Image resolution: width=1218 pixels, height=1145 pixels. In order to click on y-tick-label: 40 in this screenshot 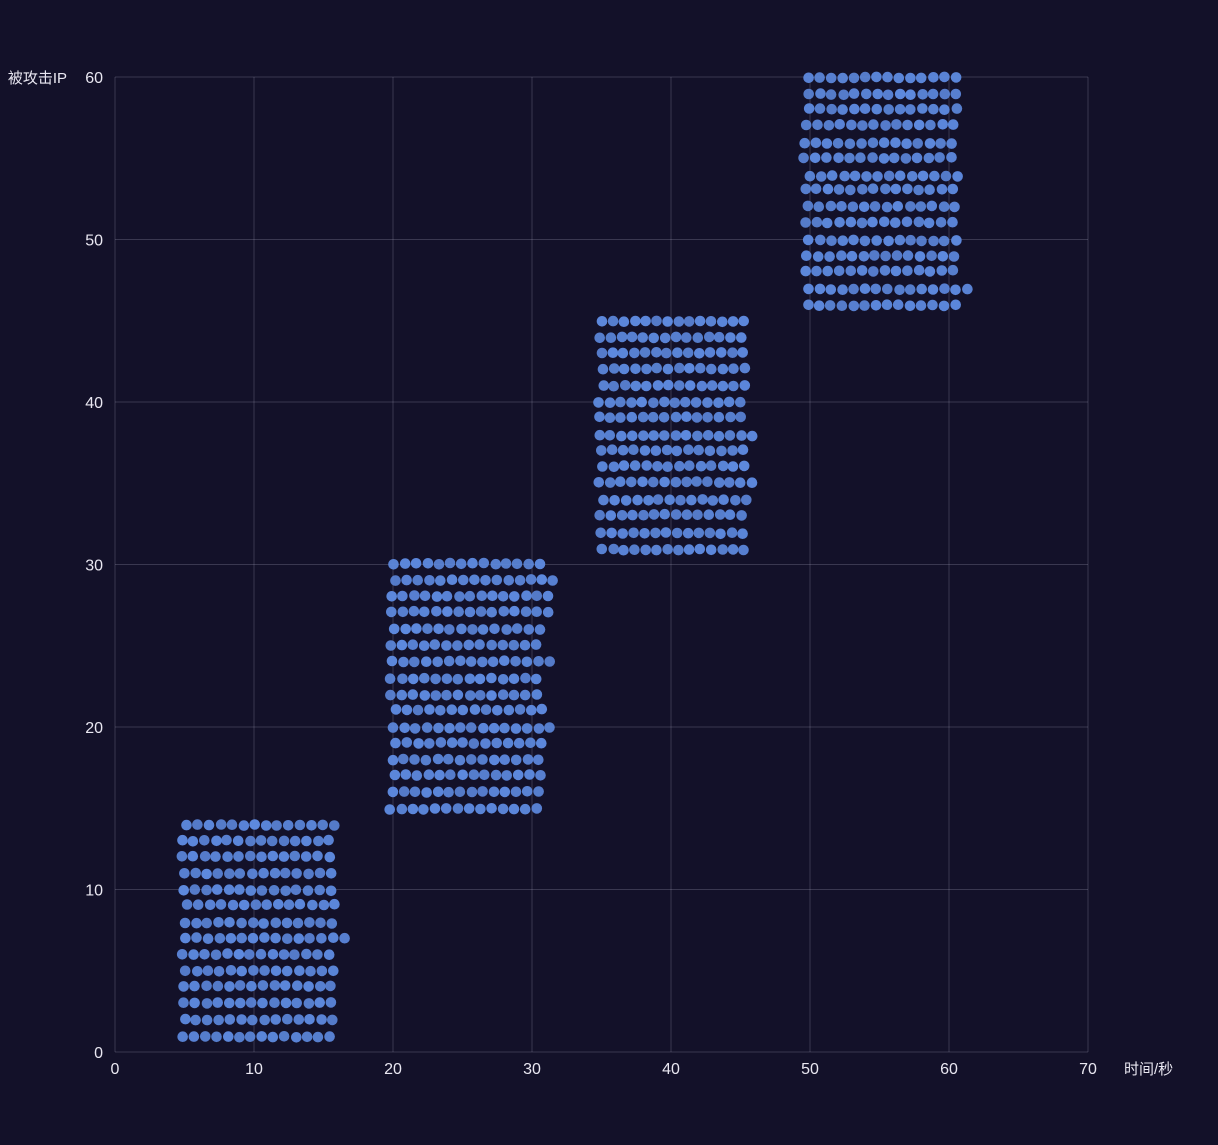, I will do `click(94, 403)`.